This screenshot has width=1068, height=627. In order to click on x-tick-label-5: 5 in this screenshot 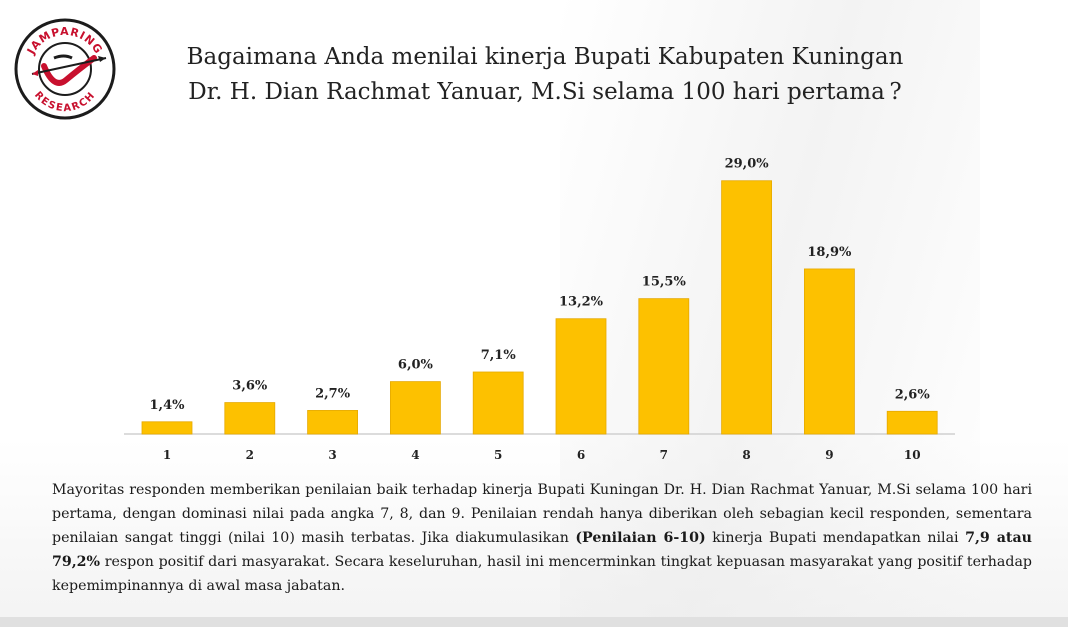, I will do `click(498, 455)`.